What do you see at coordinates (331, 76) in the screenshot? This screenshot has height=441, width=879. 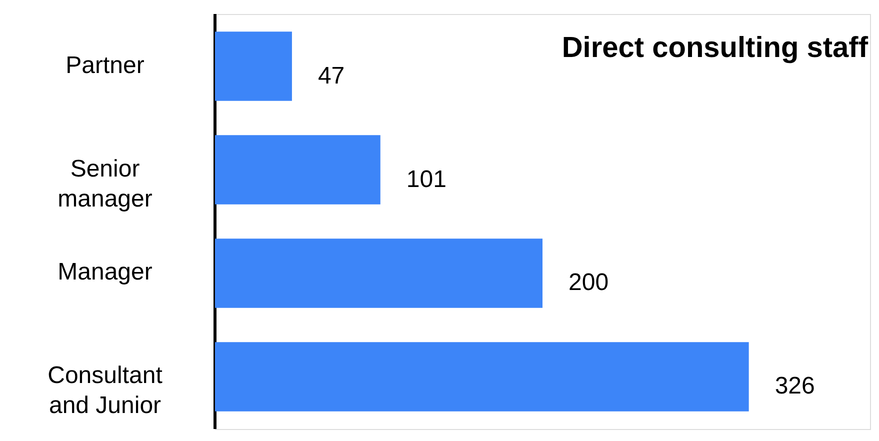 I see `data-label: 47` at bounding box center [331, 76].